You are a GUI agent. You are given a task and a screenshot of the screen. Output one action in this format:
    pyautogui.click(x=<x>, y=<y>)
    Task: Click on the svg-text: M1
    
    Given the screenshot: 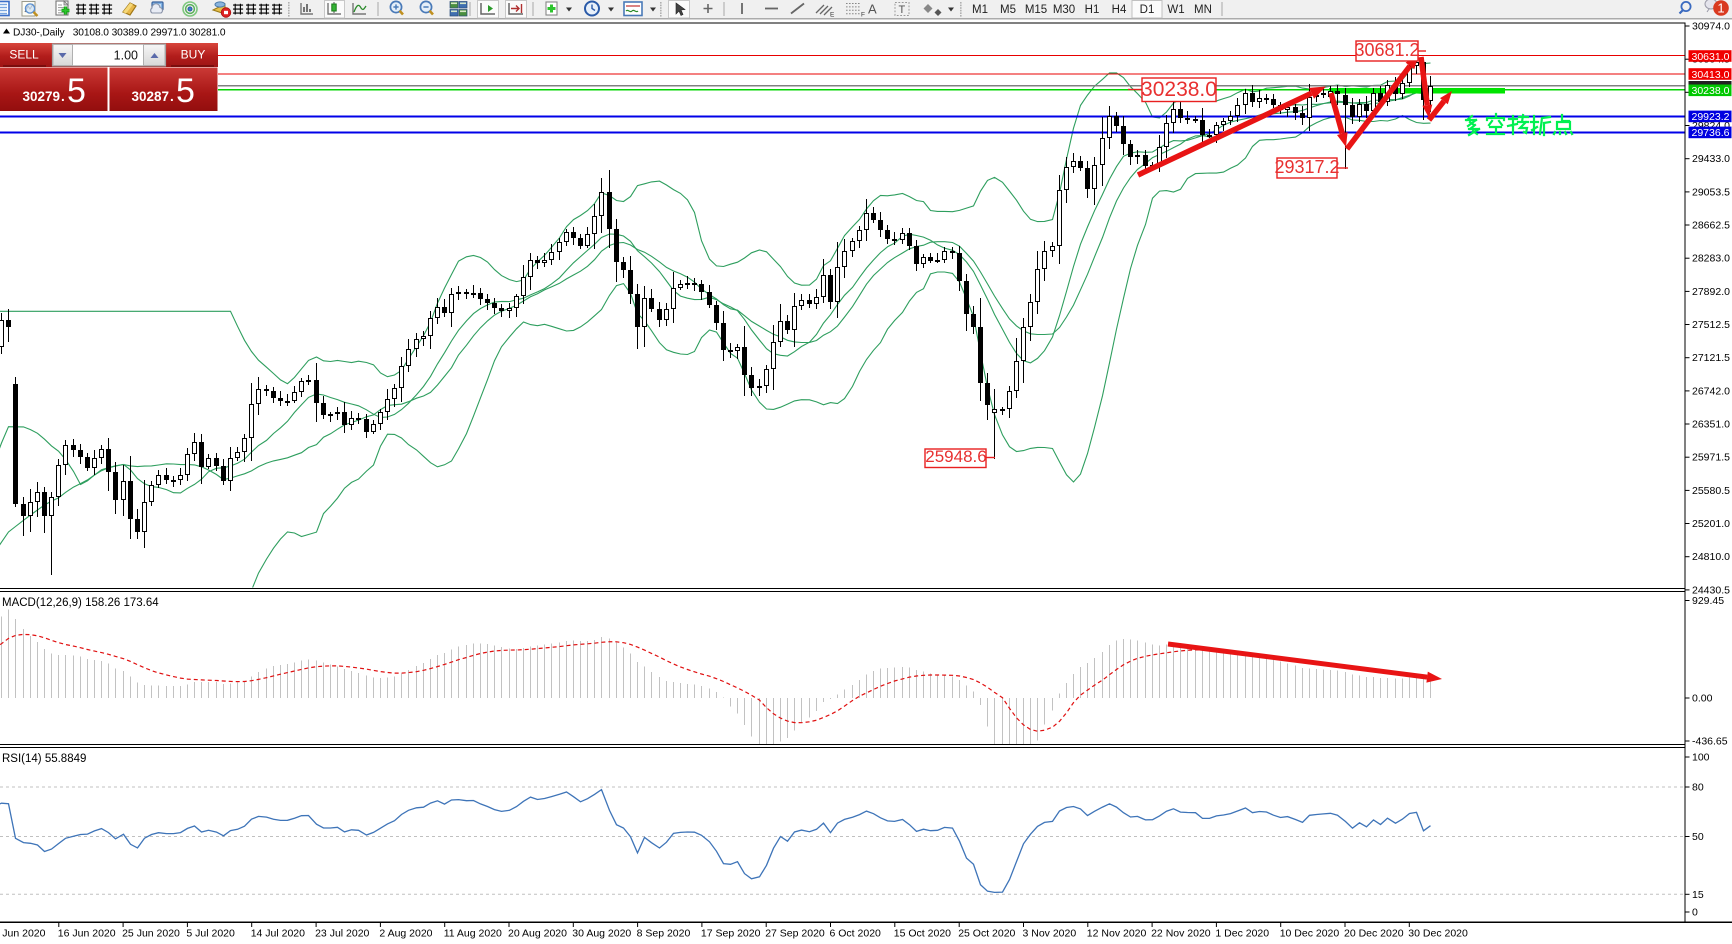 What is the action you would take?
    pyautogui.click(x=980, y=10)
    